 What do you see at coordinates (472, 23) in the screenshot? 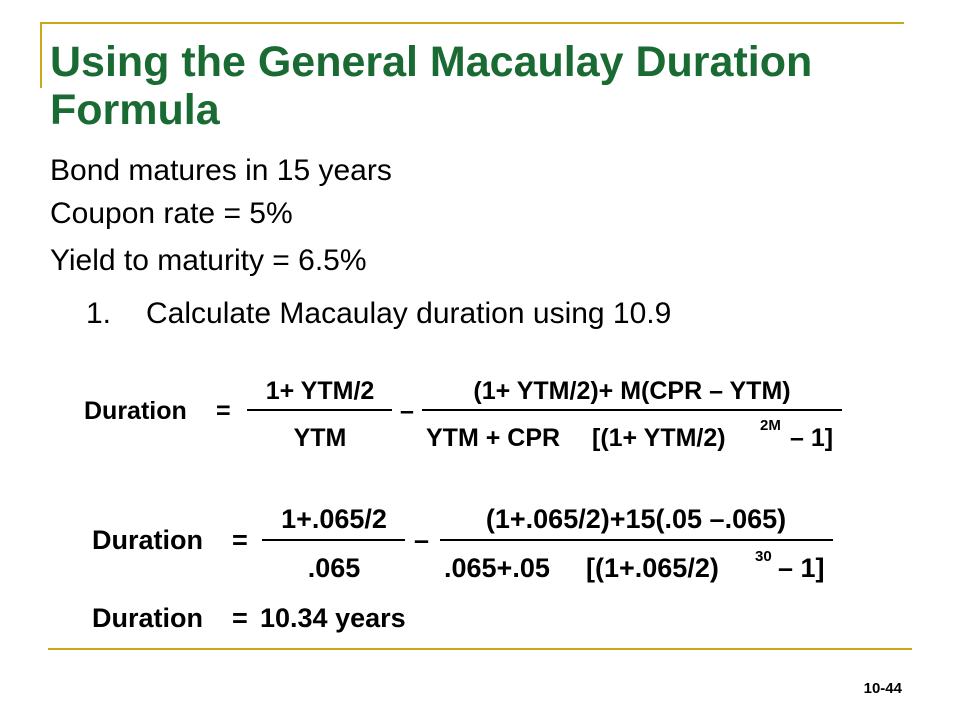
I see `top-rule` at bounding box center [472, 23].